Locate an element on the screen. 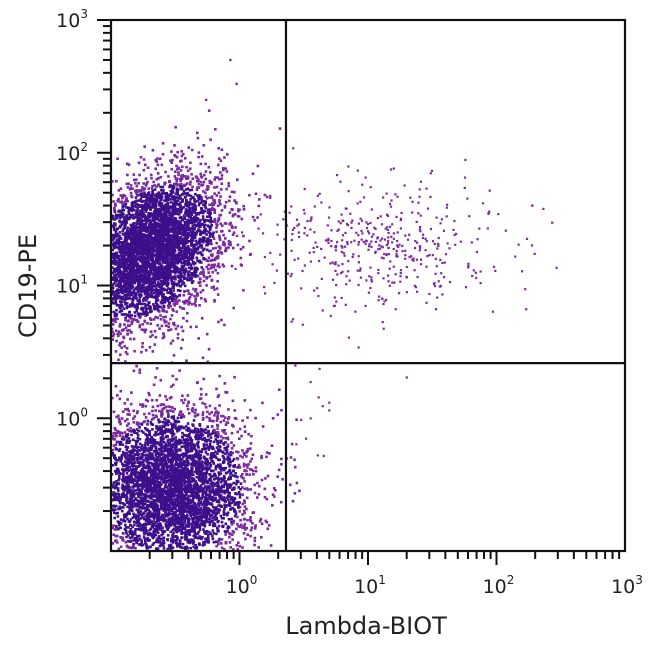 This screenshot has height=654, width=650. y-axis-ticks: 10⁰ 10¹ 10² 10³ is located at coordinates (83, 260).